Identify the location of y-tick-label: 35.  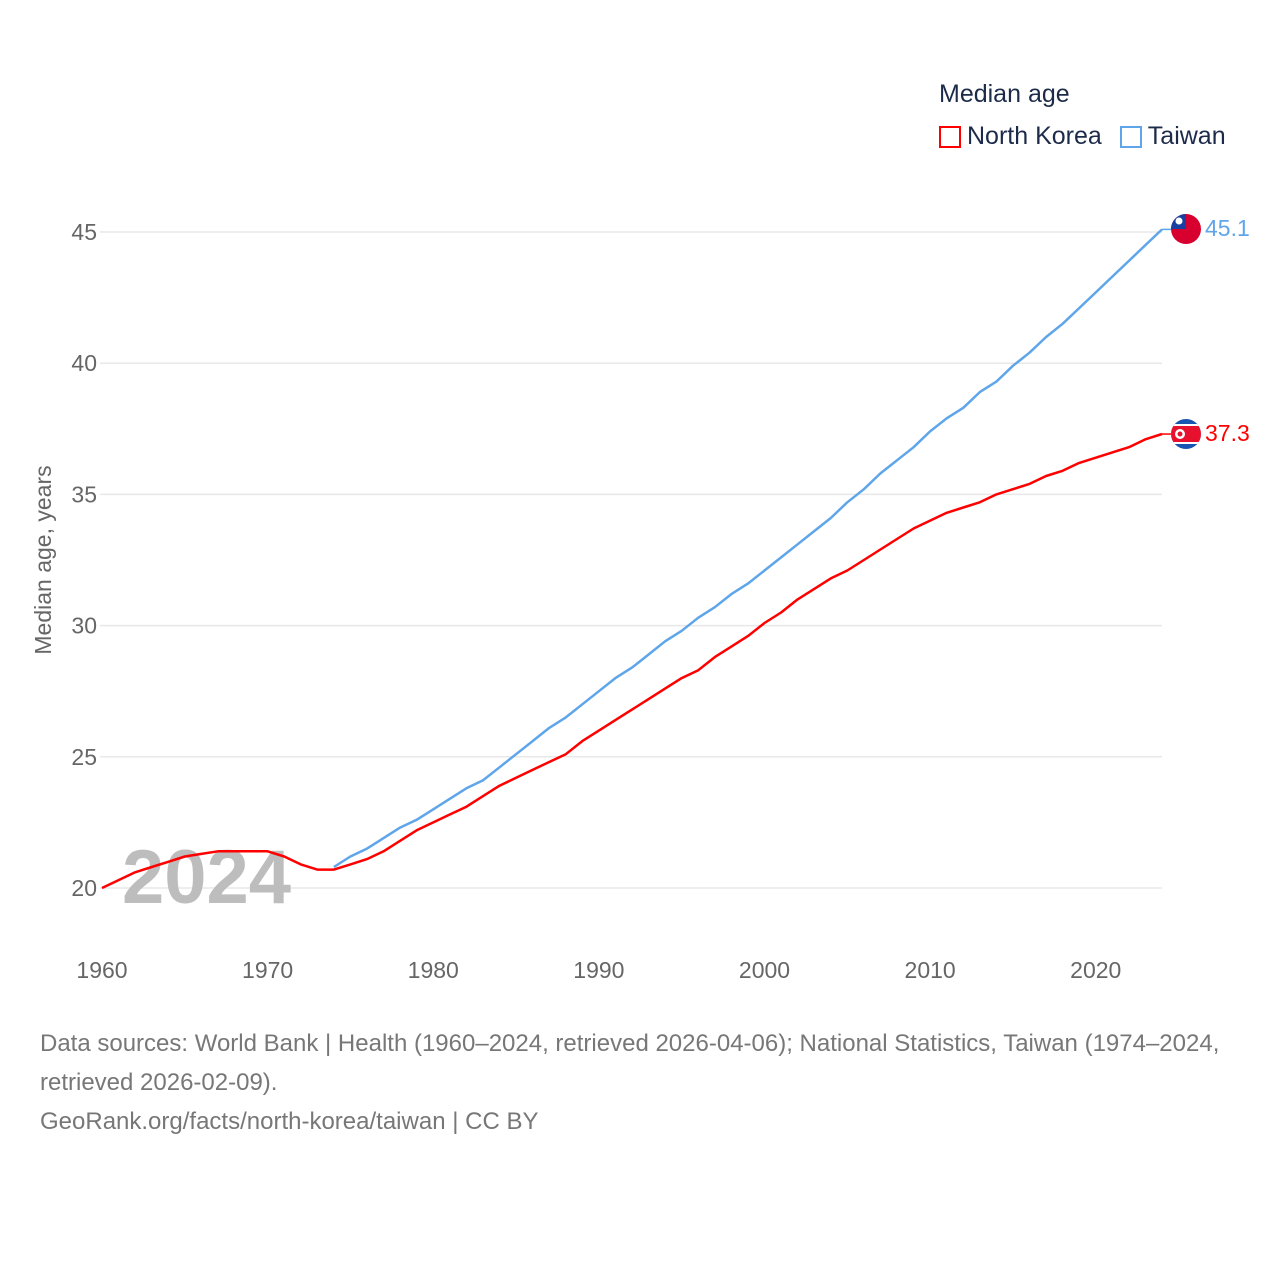
(84, 494).